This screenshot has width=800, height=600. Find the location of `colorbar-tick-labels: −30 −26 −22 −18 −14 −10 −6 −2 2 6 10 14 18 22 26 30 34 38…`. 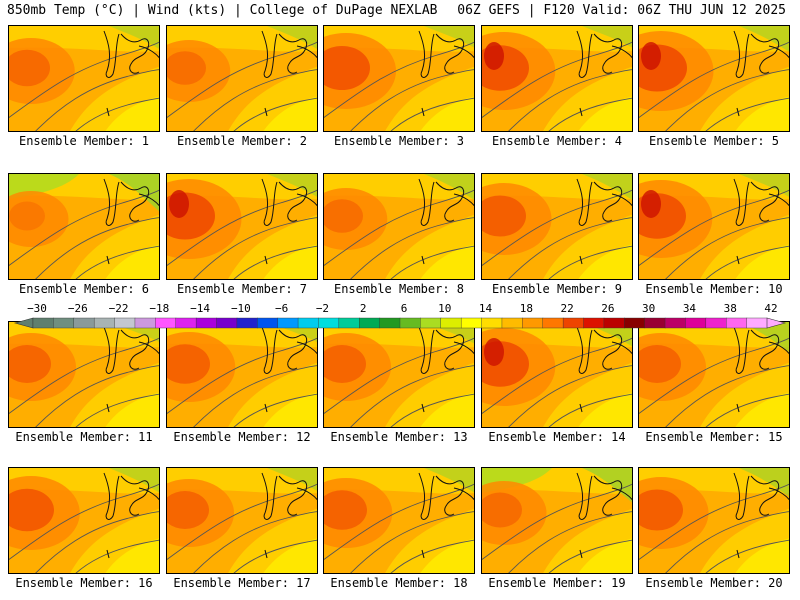

colorbar-tick-labels: −30 −26 −22 −18 −14 −10 −6 −2 2 6 10 14 18 22 26 30 34 38… is located at coordinates (400, 309).